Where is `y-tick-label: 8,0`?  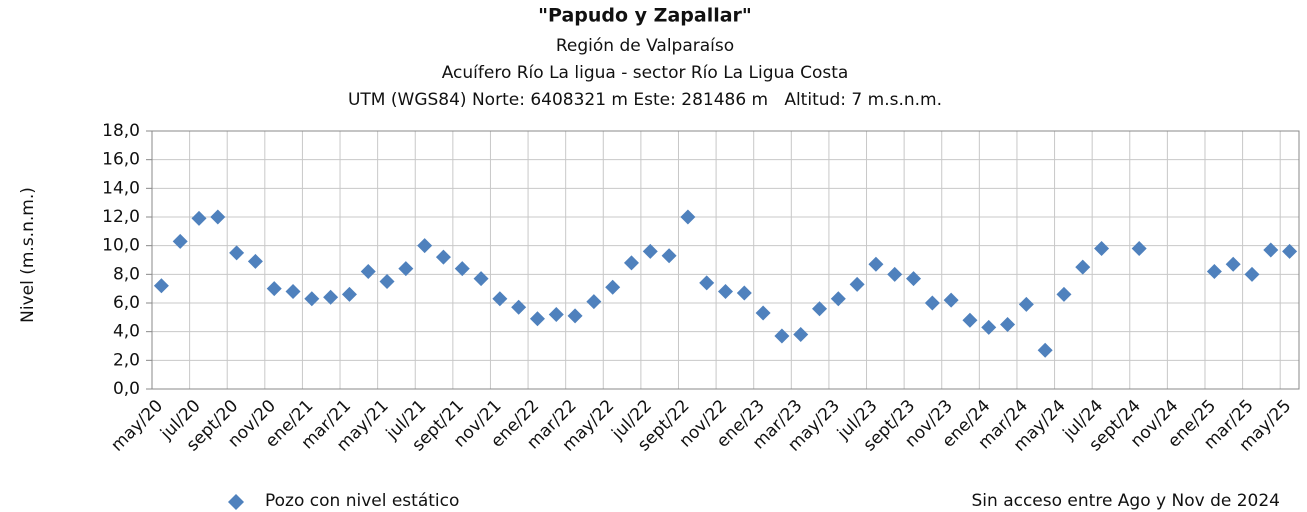 y-tick-label: 8,0 is located at coordinates (126, 274).